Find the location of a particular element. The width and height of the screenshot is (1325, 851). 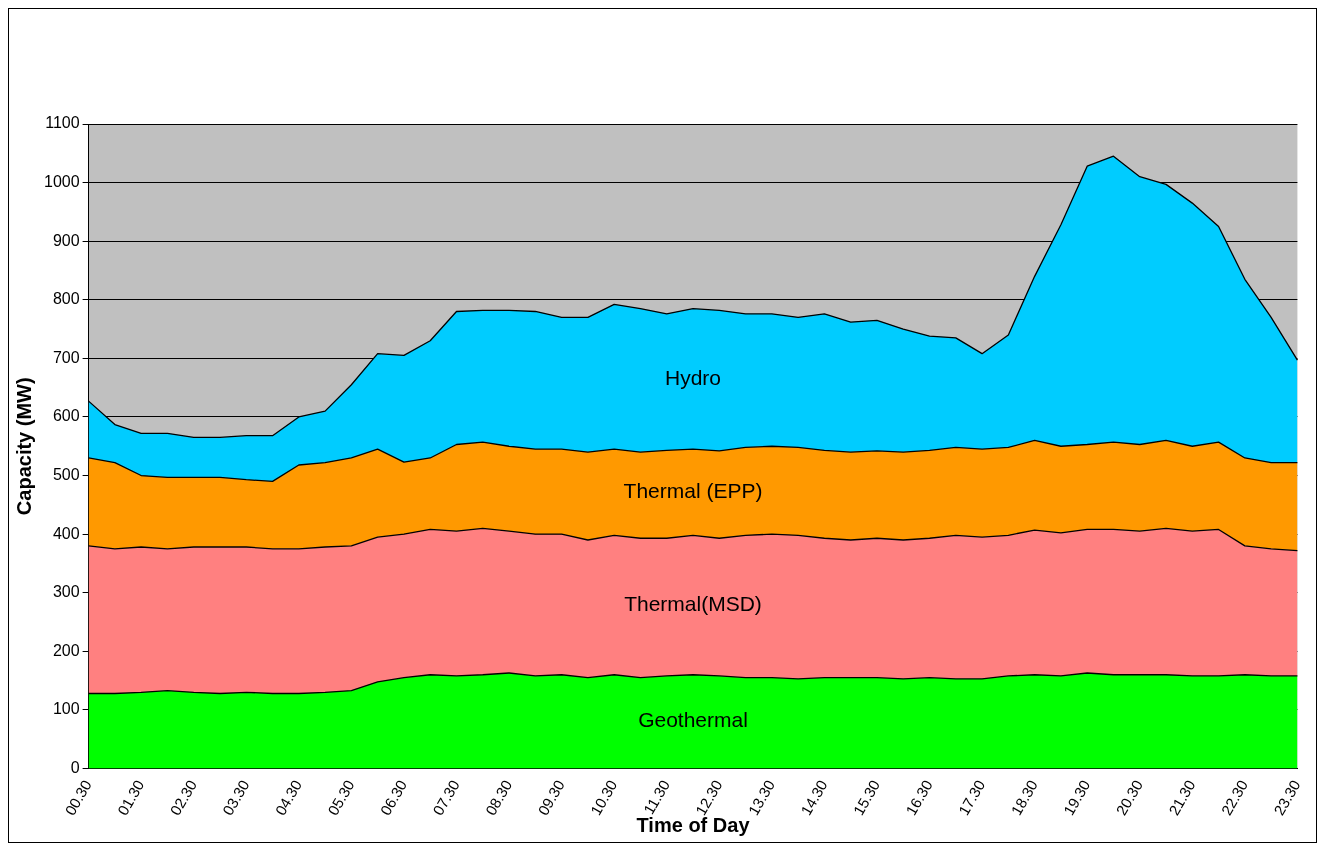

y-tick-label: 900 is located at coordinates (66, 240).